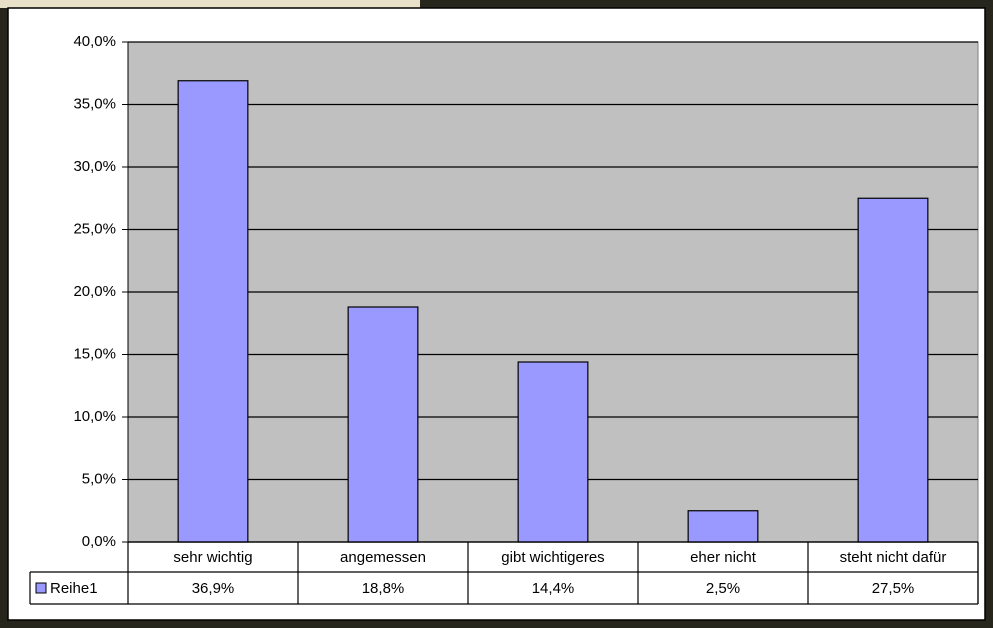 This screenshot has height=628, width=993. What do you see at coordinates (553, 588) in the screenshot?
I see `table-value: 14,4%` at bounding box center [553, 588].